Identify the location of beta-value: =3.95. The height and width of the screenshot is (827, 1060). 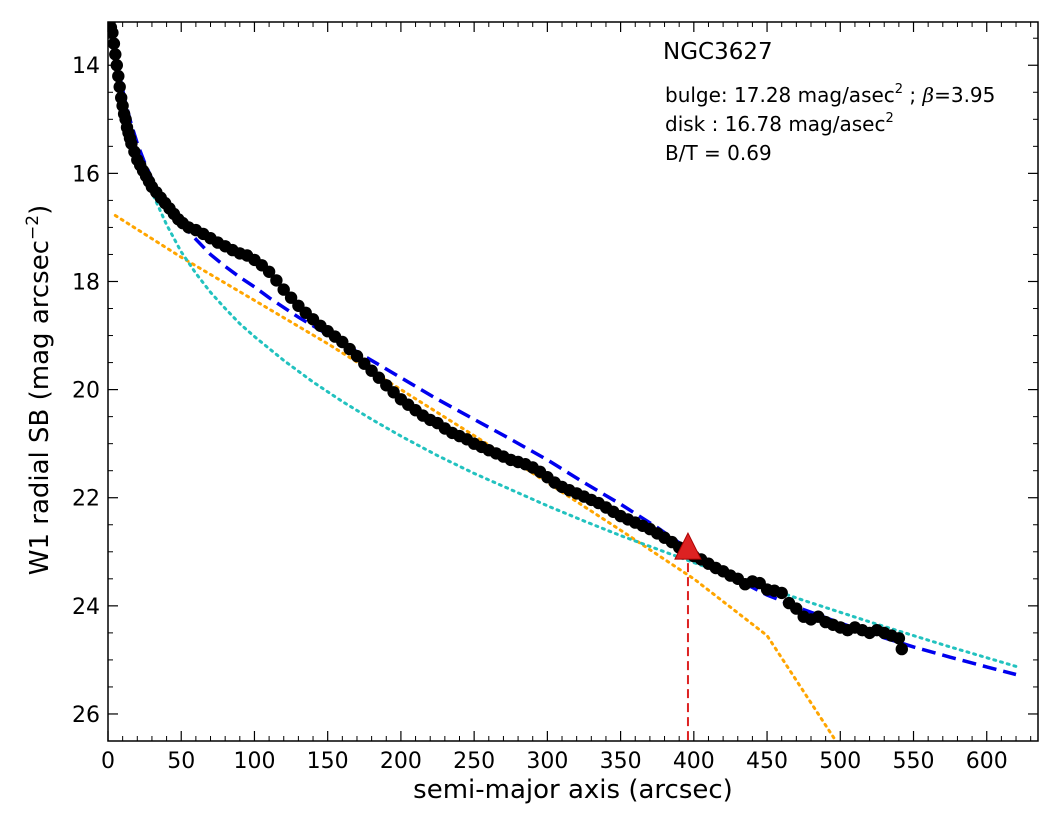
(964, 95).